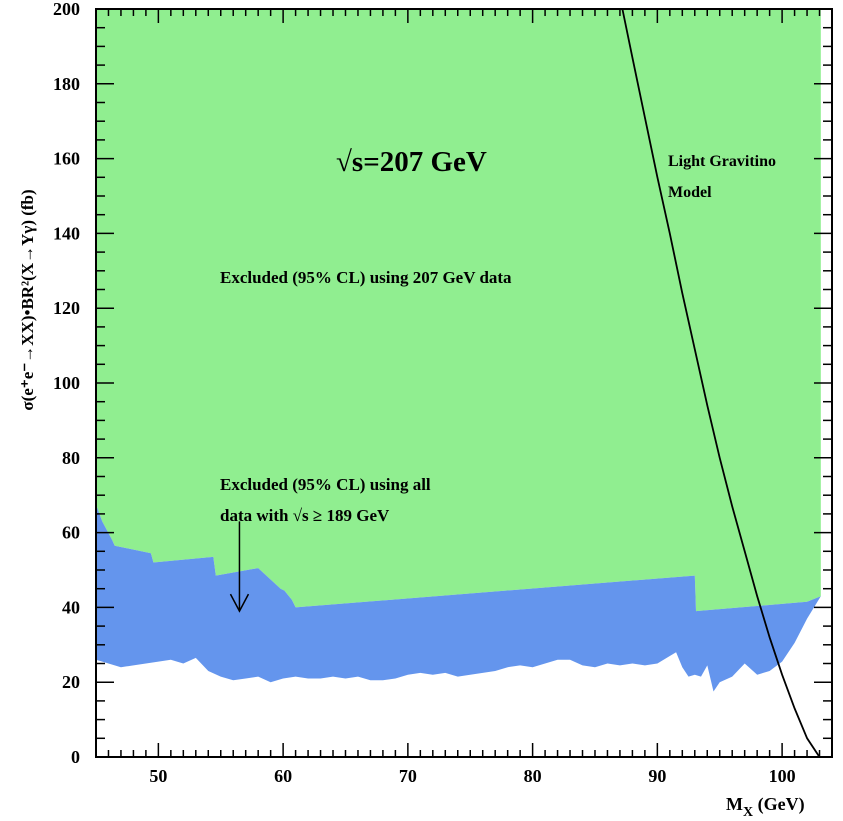  Describe the element at coordinates (66, 159) in the screenshot. I see `y-tick-label: 160` at that location.